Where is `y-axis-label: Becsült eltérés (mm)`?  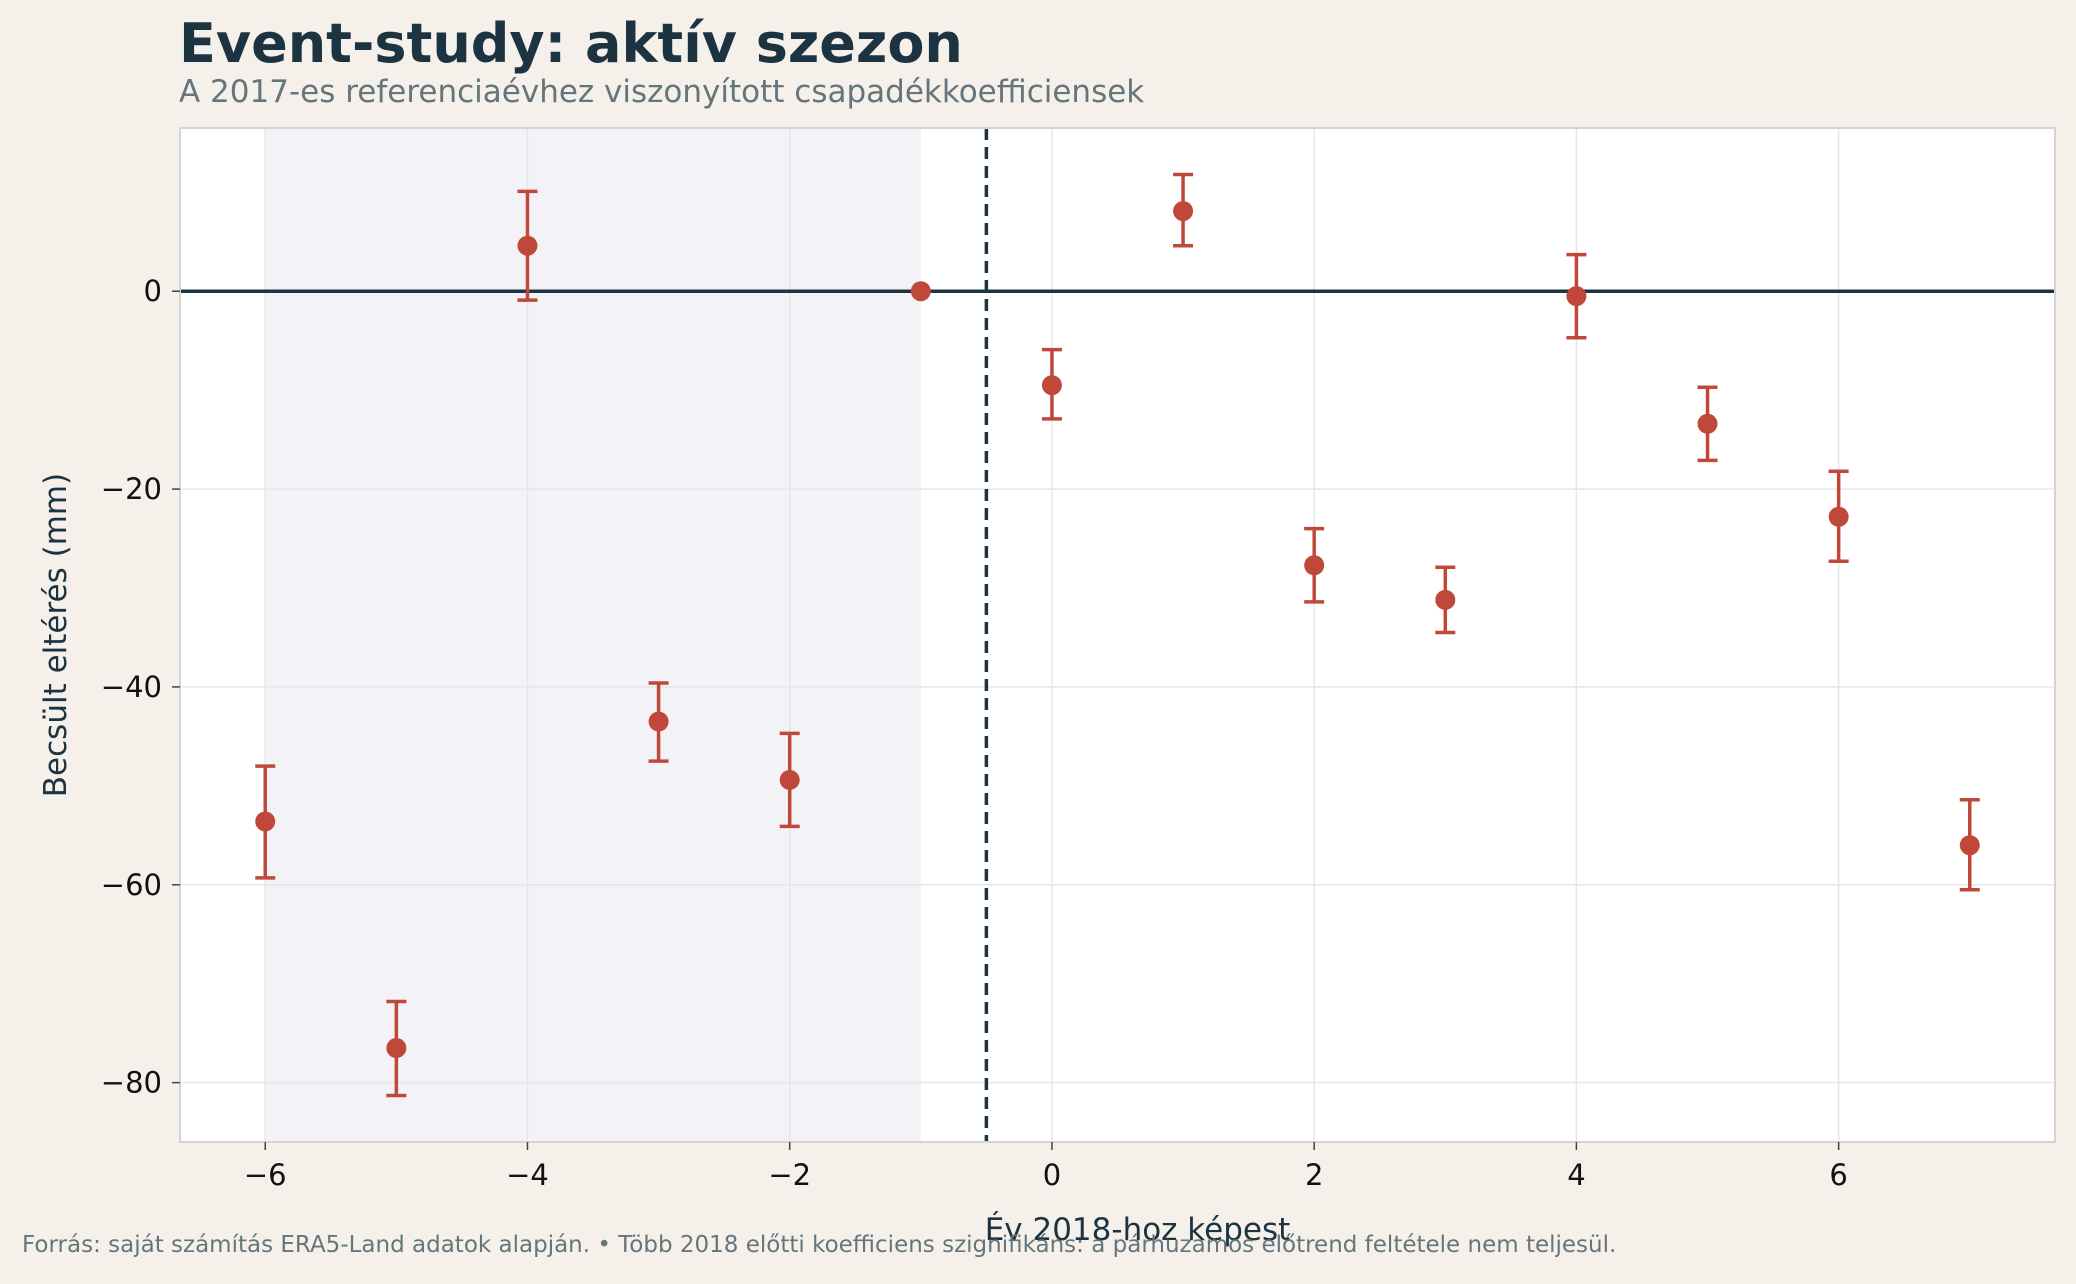
y-axis-label: Becsült eltérés (mm) is located at coordinates (56, 635).